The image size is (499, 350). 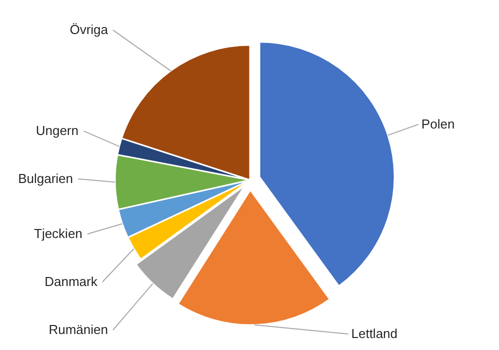 I want to click on slice-label: Polen, so click(x=438, y=124).